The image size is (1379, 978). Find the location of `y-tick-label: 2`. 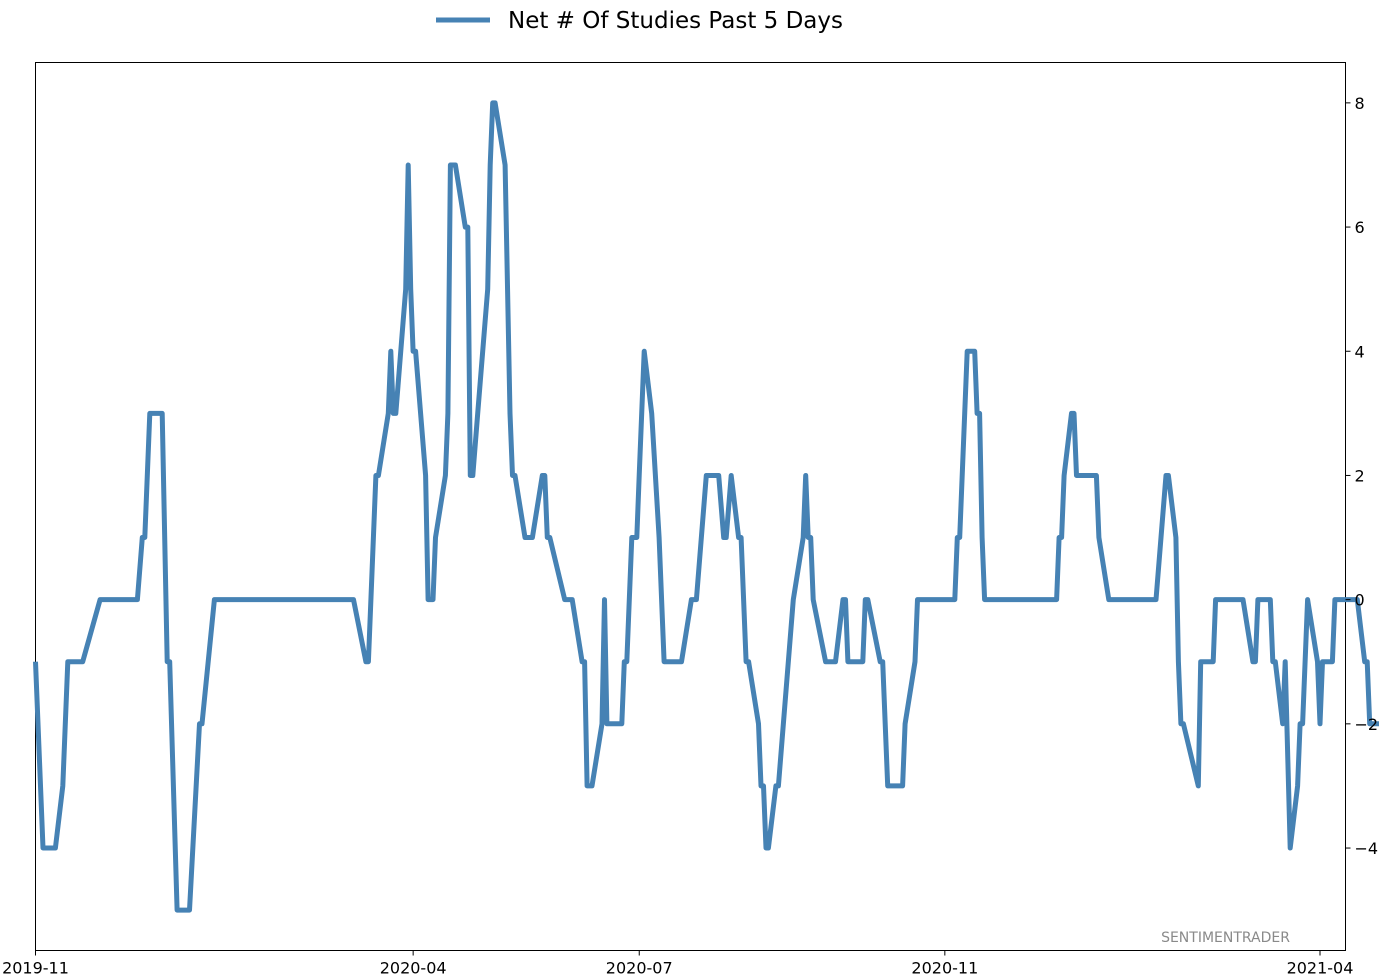

y-tick-label: 2 is located at coordinates (1360, 475).